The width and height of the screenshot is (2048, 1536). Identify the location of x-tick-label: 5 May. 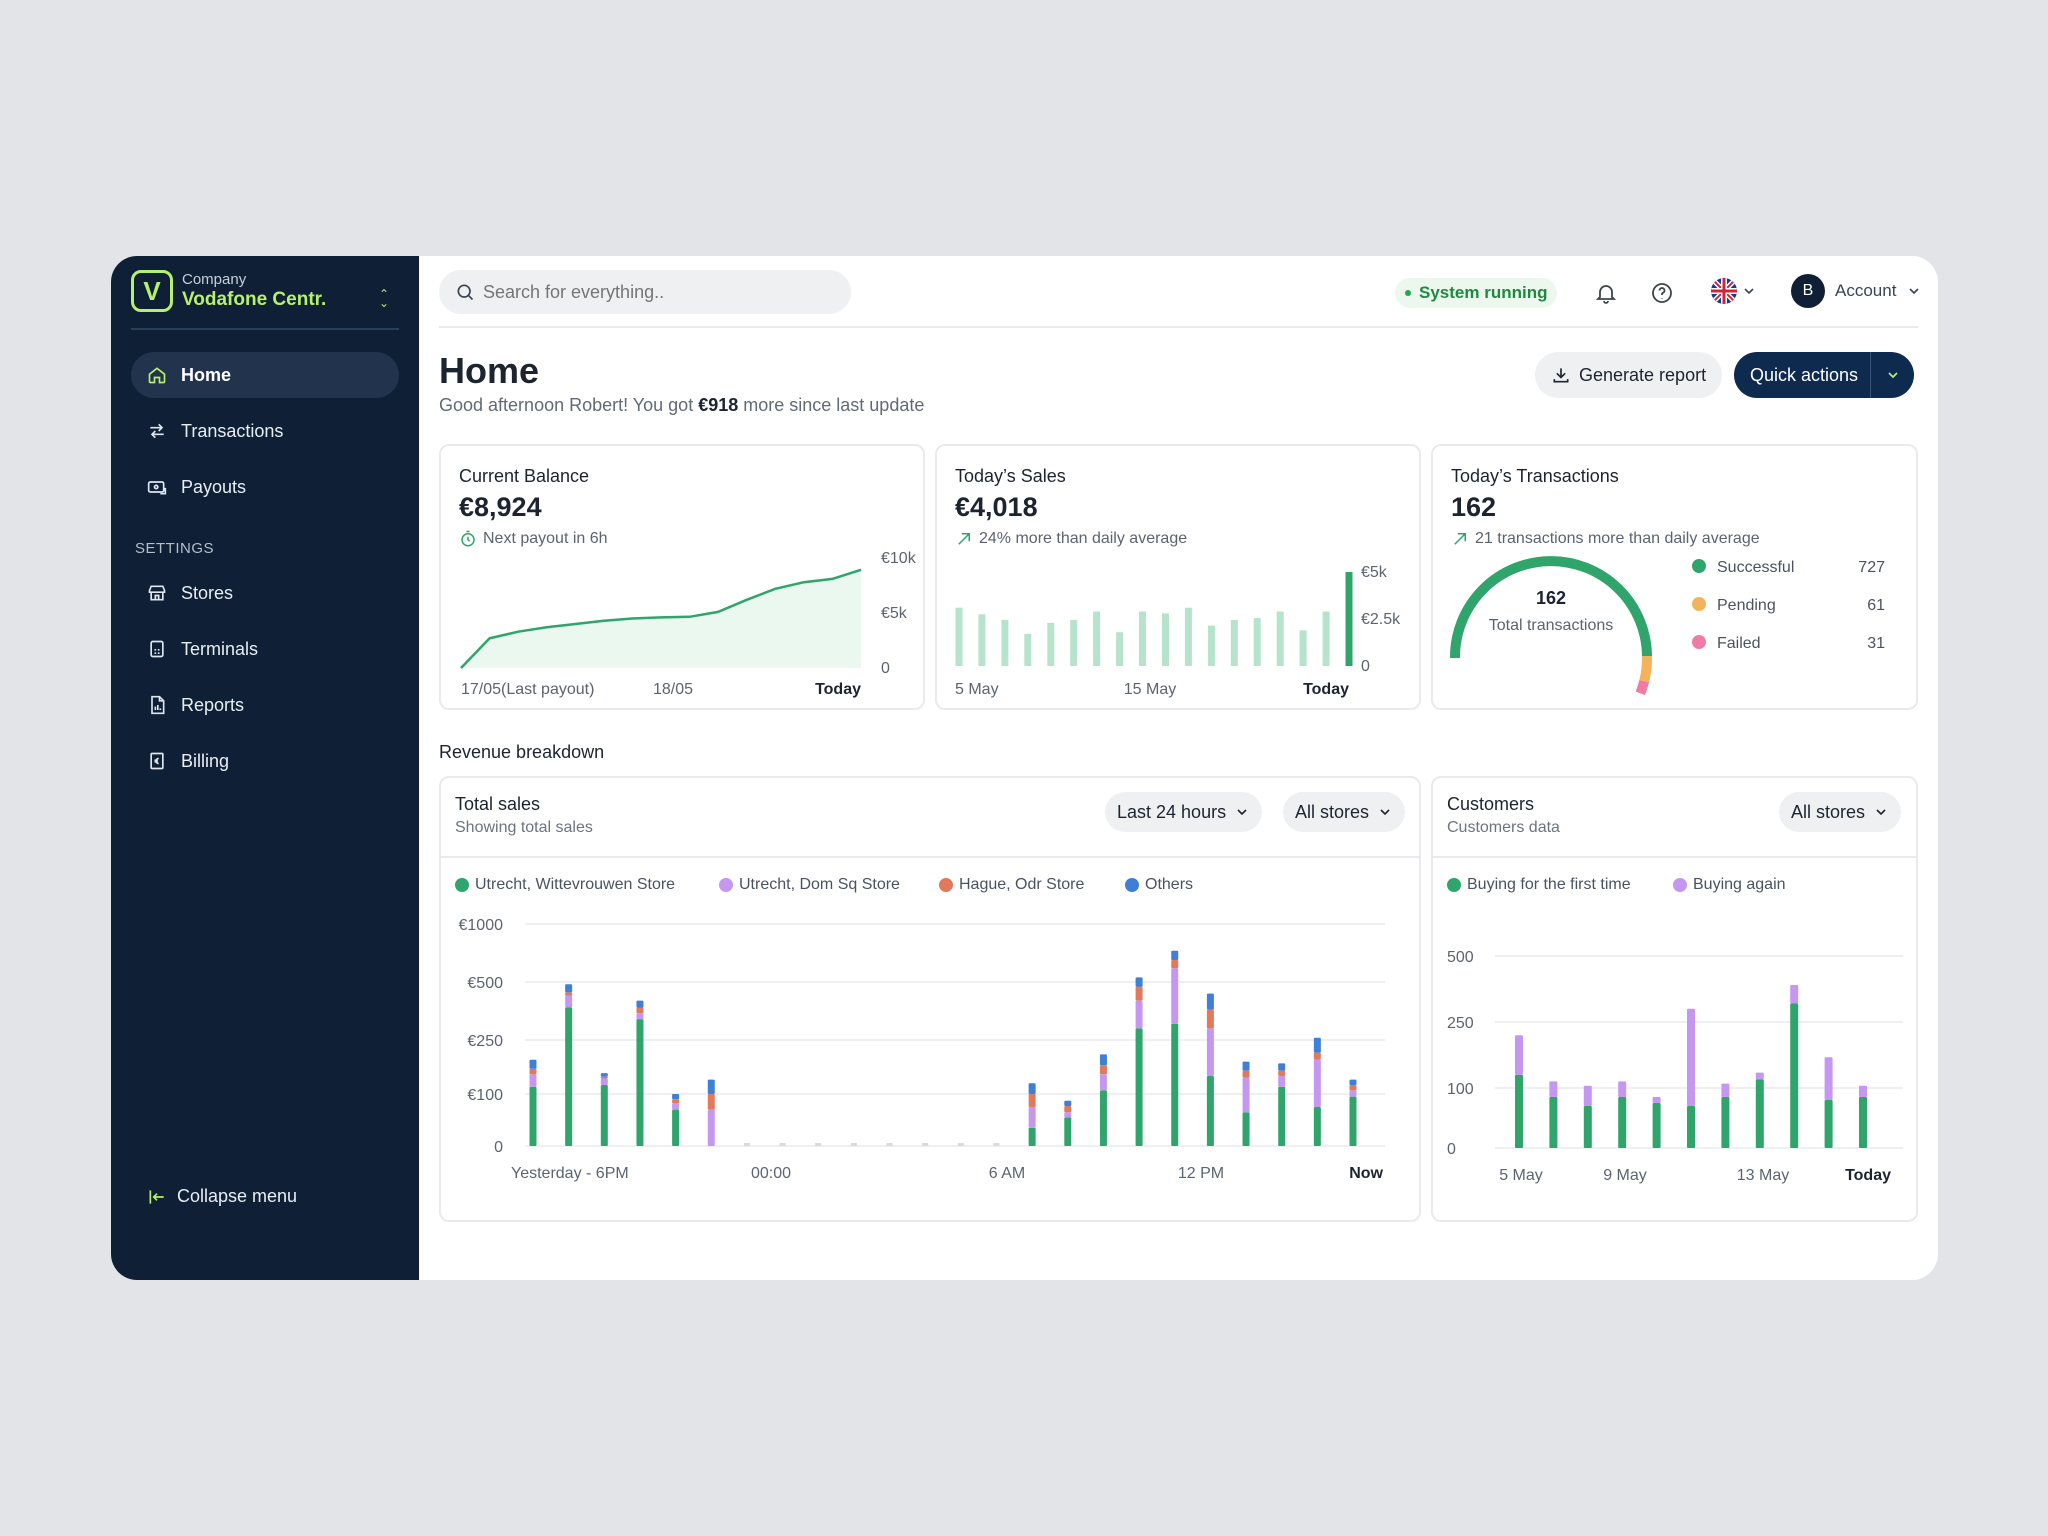
(1521, 1175).